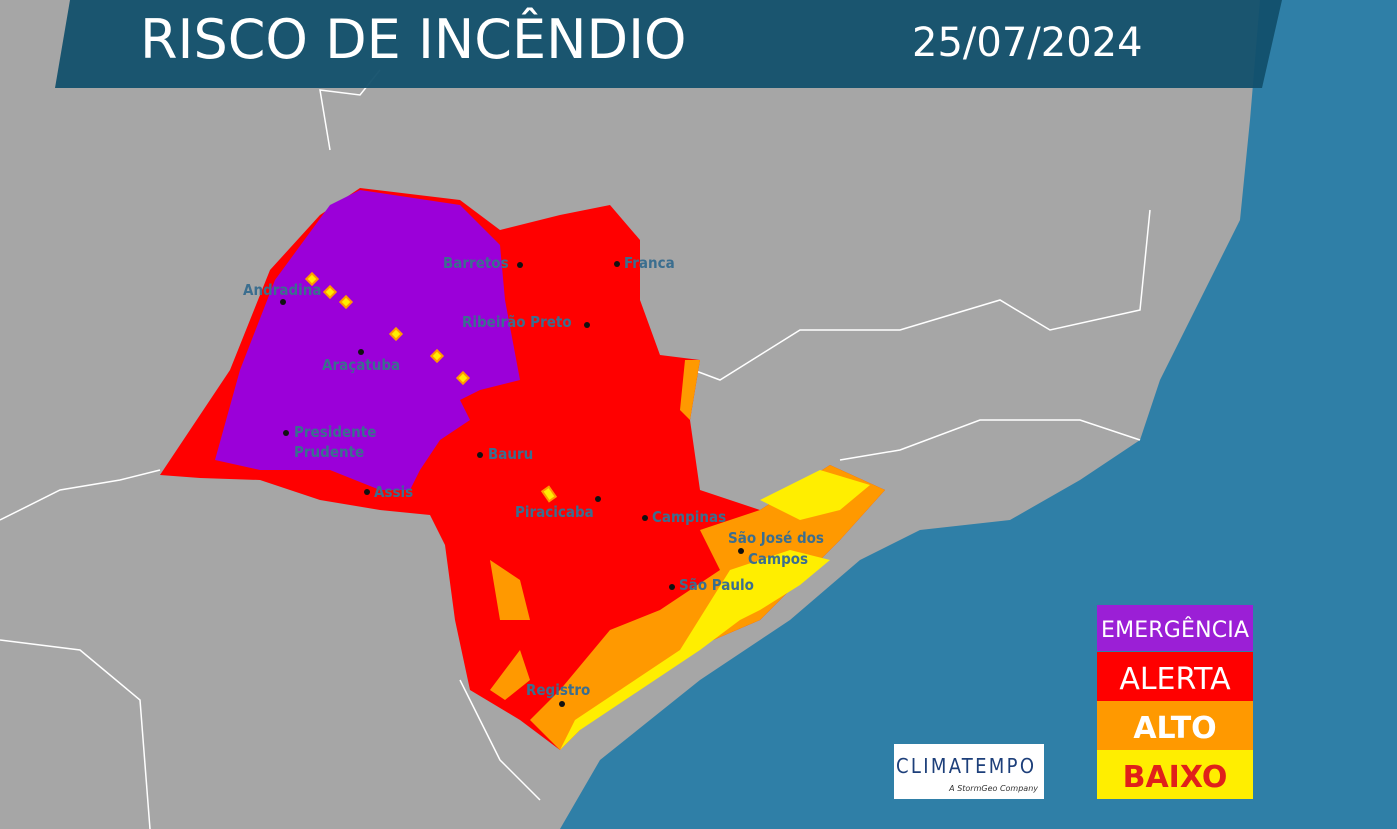 Image resolution: width=1397 pixels, height=829 pixels. I want to click on spots, so click(431, 387).